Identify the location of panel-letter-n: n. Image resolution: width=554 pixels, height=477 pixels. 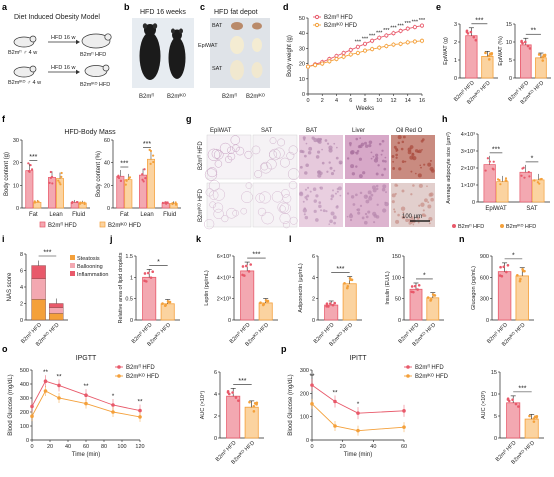
(462, 239).